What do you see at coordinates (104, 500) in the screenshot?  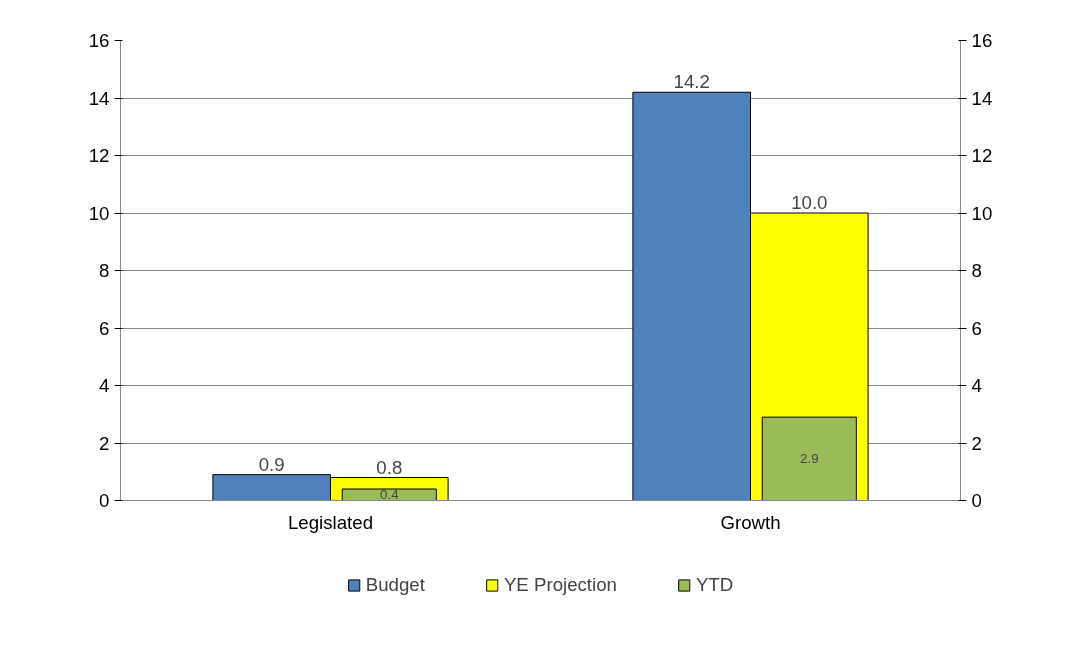 I see `y-tick-label: 0` at bounding box center [104, 500].